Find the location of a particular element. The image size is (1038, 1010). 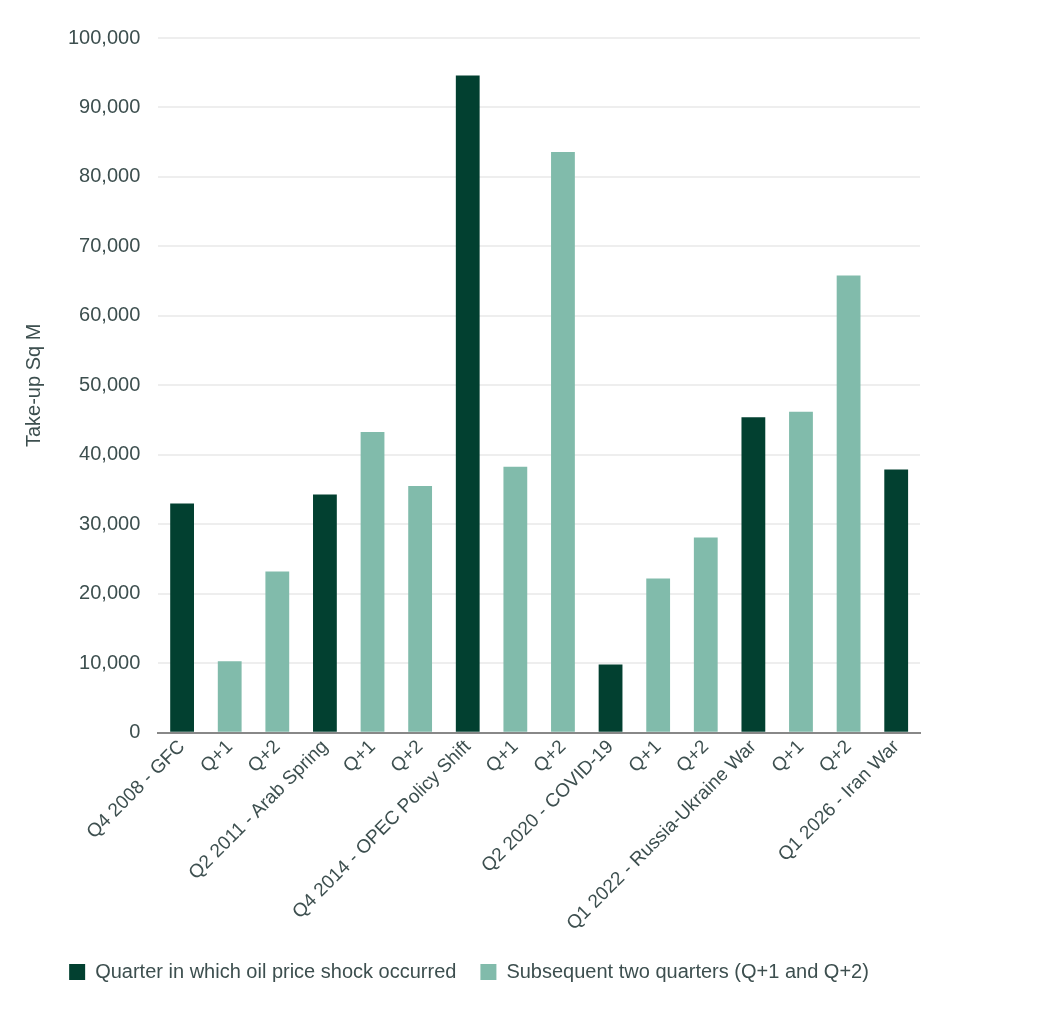

legend-label: Subsequent two quarters (Q+1 and Q+2) is located at coordinates (687, 970).